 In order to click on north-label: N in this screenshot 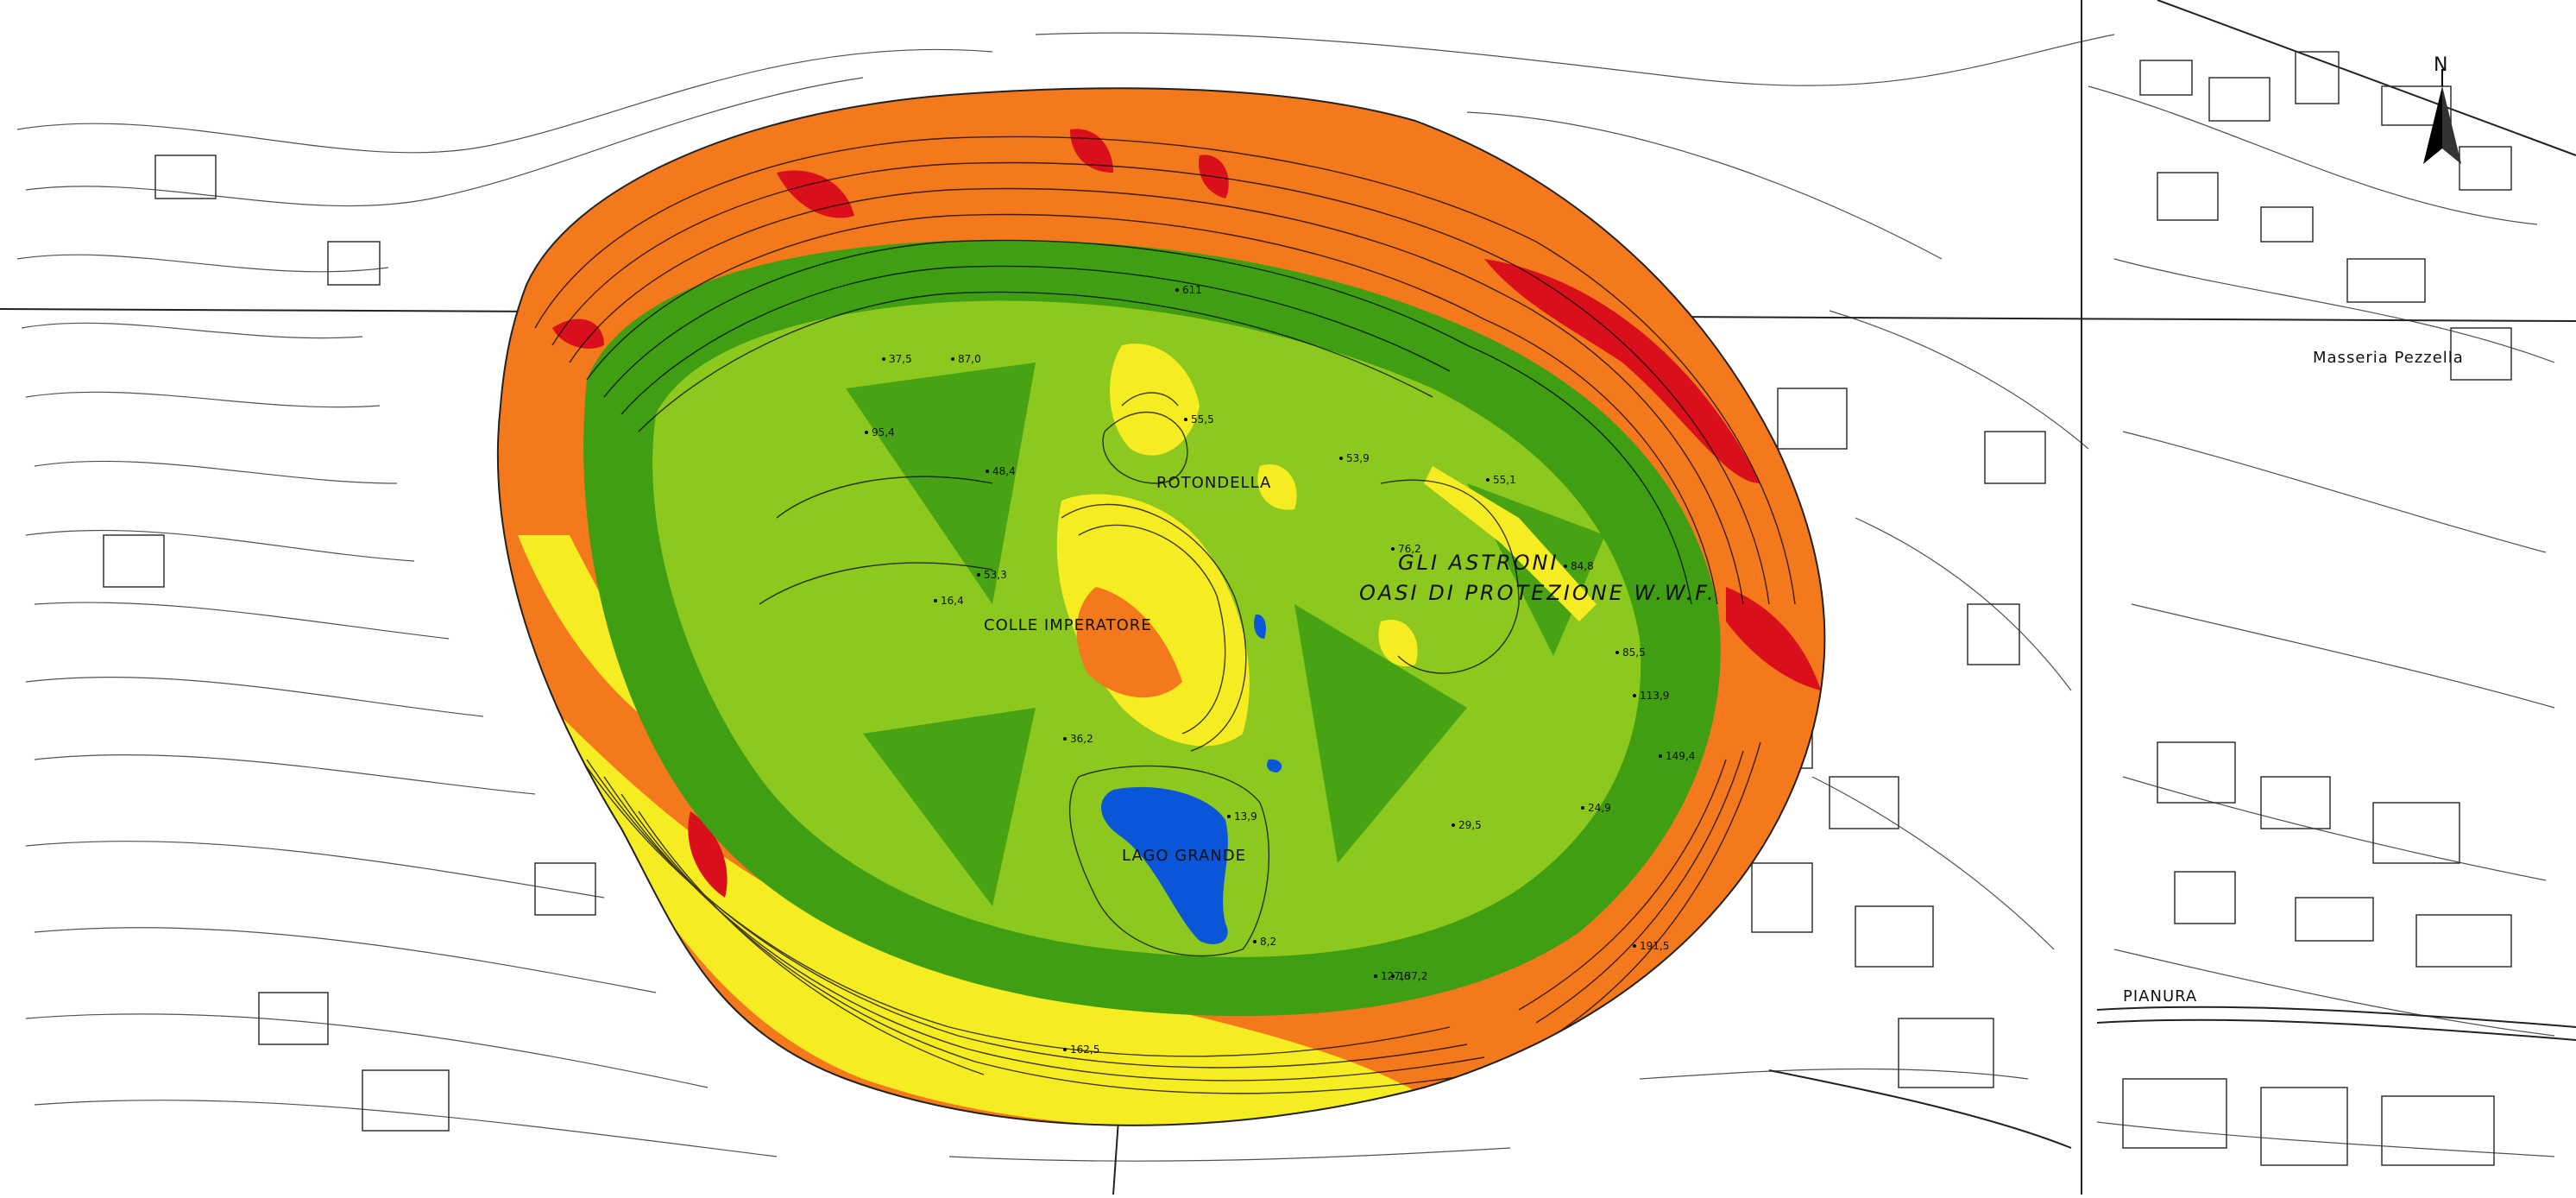, I will do `click(2441, 65)`.